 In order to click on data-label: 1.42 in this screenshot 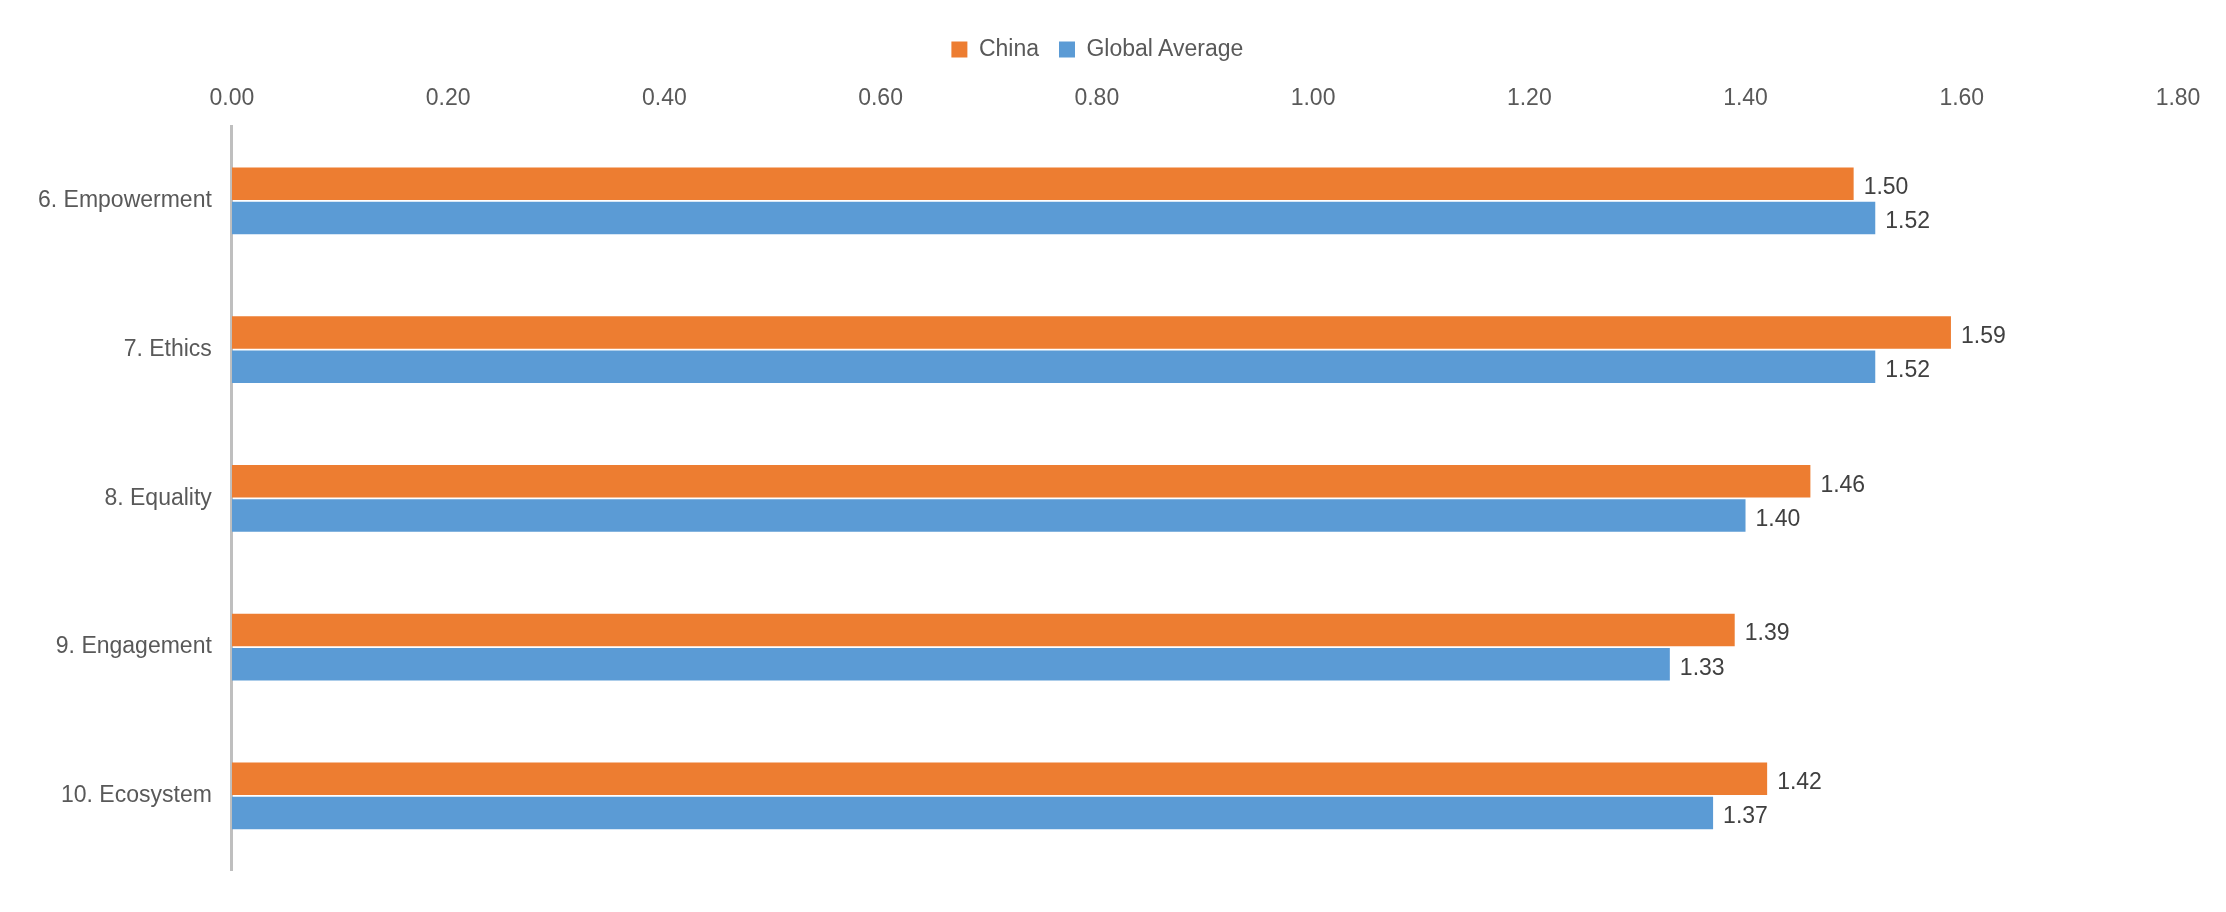, I will do `click(1799, 781)`.